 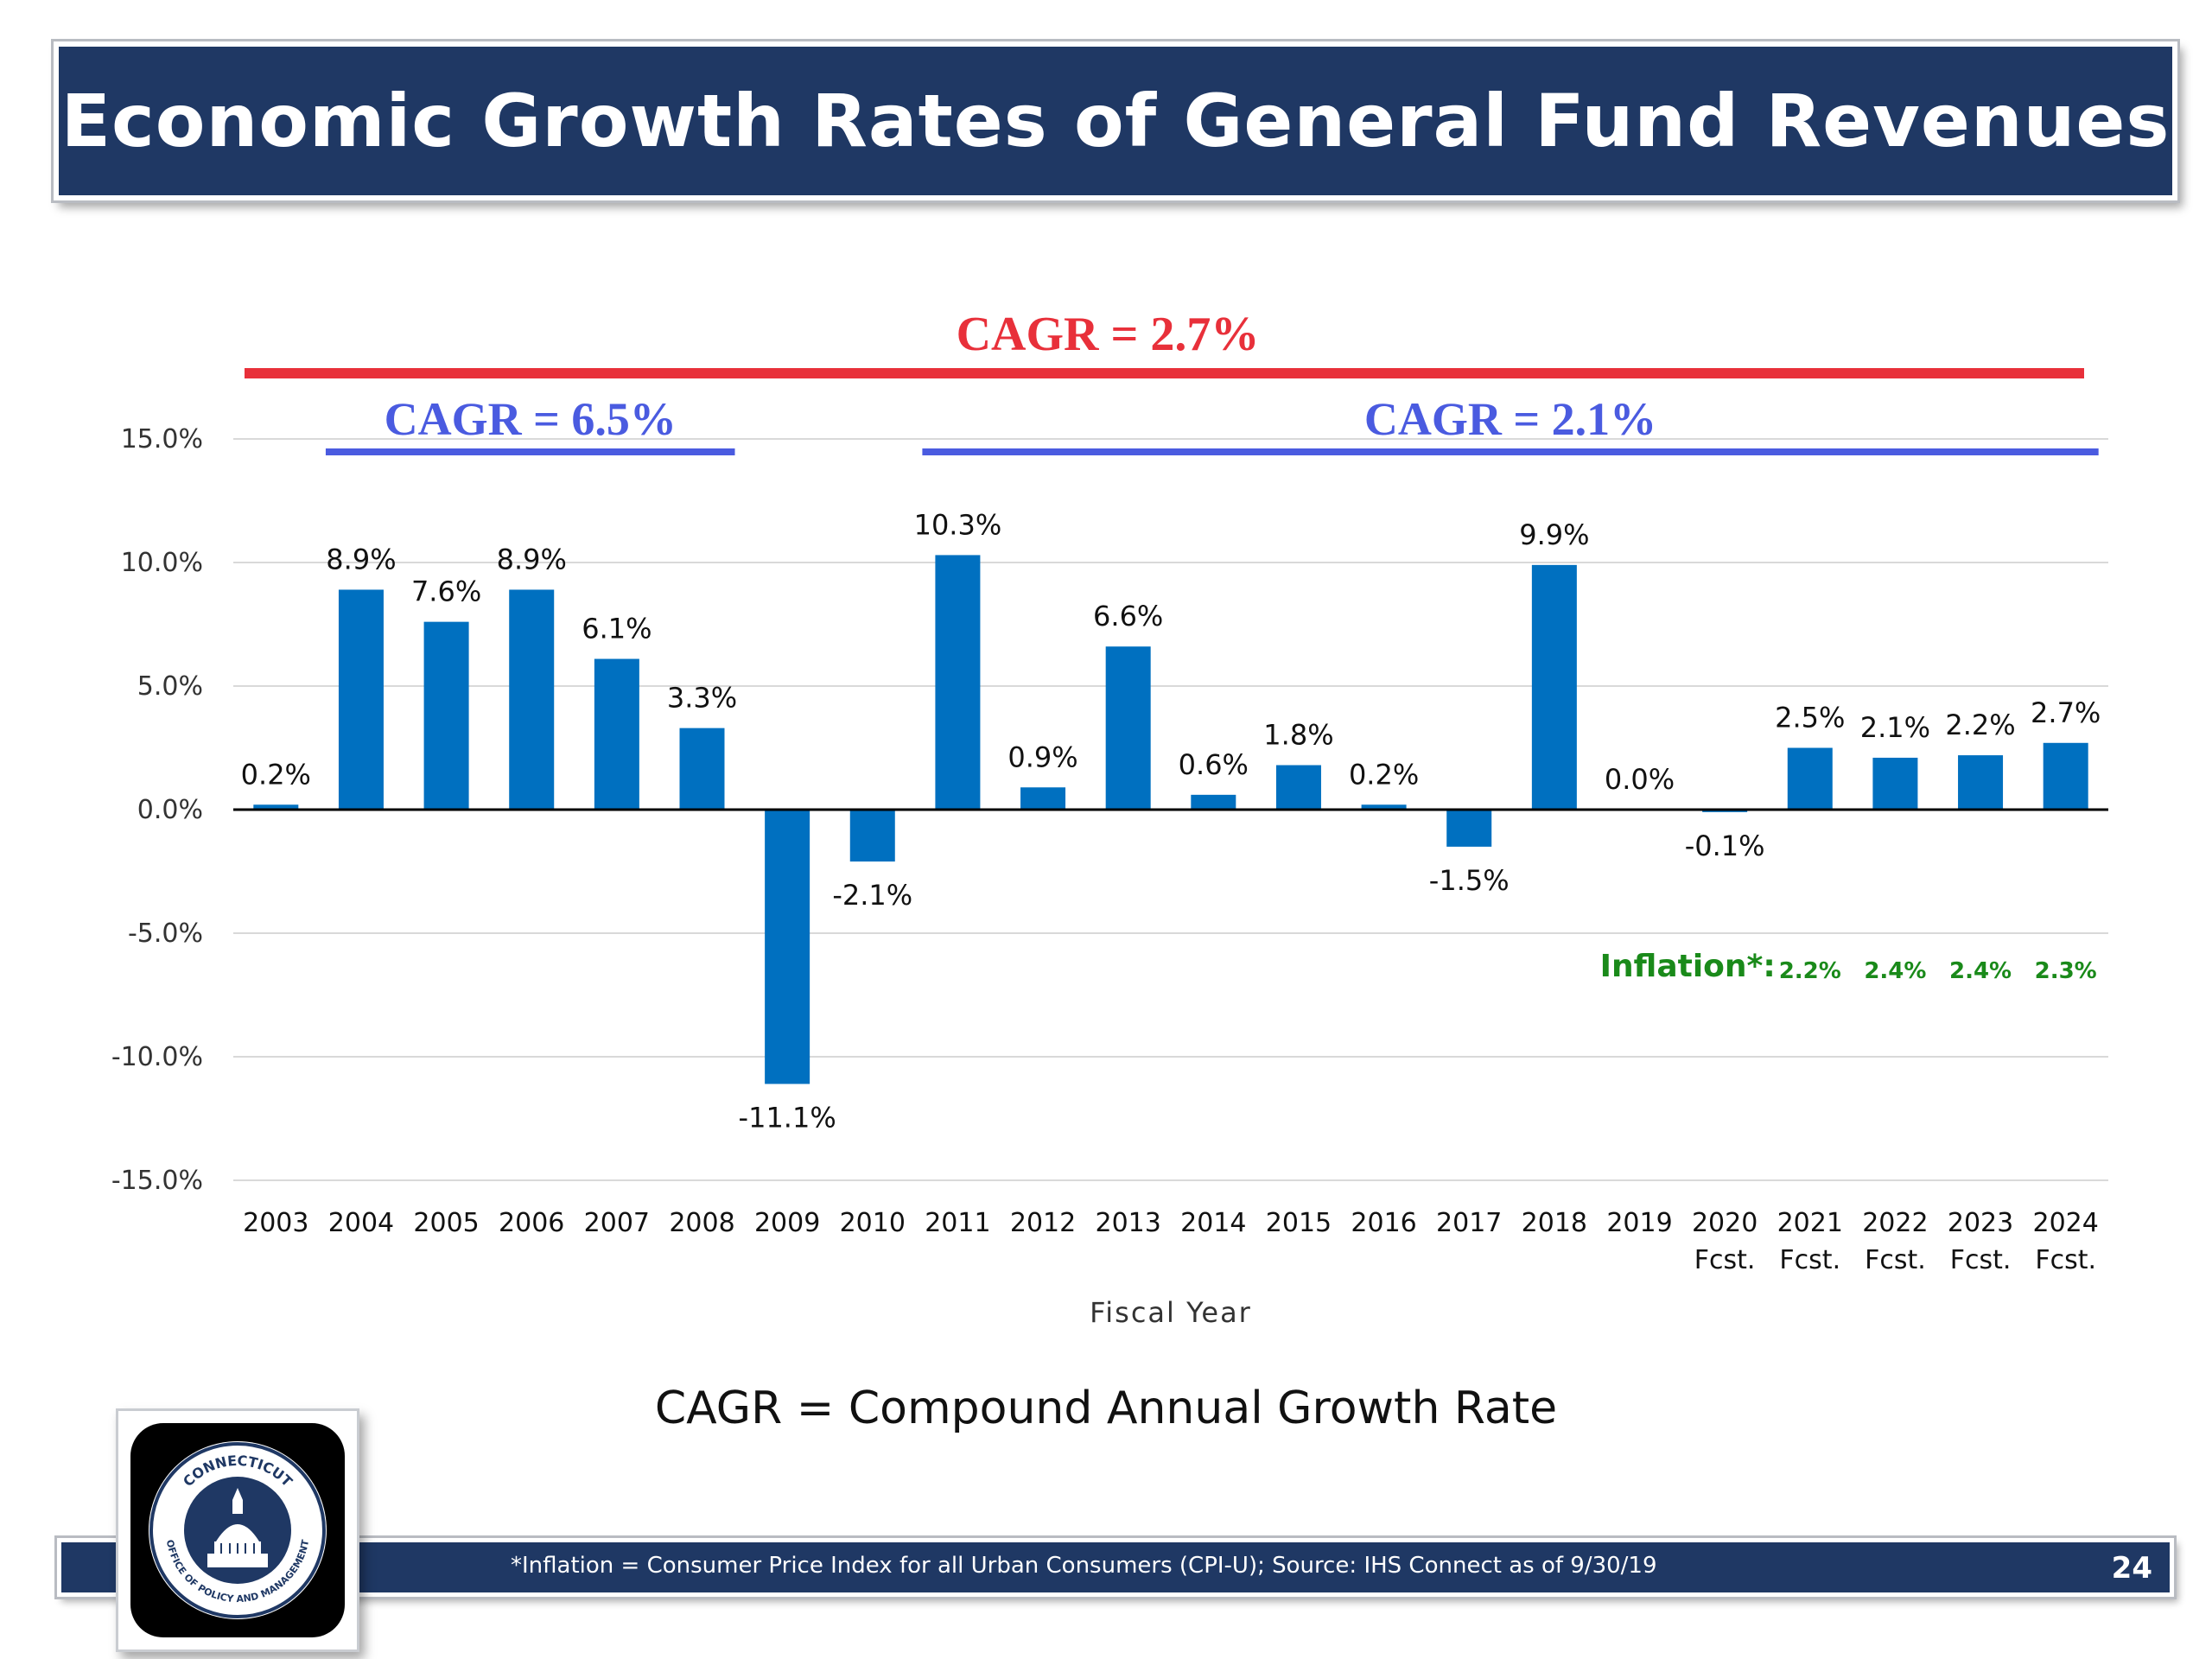 What do you see at coordinates (1214, 764) in the screenshot?
I see `data-label: 0.6%` at bounding box center [1214, 764].